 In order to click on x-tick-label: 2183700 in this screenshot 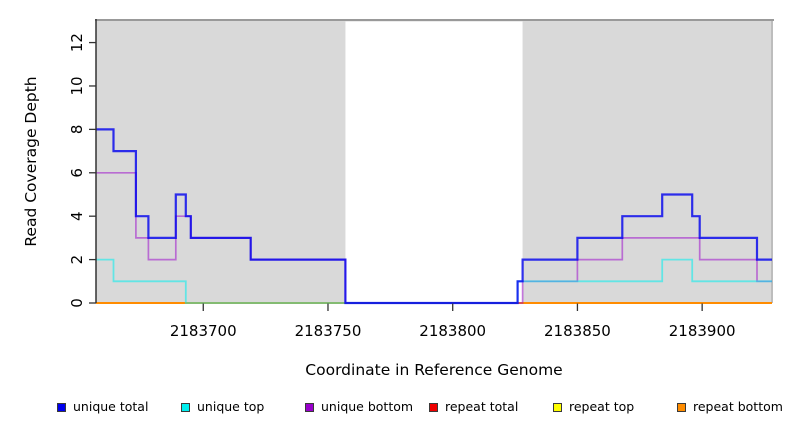, I will do `click(203, 331)`.